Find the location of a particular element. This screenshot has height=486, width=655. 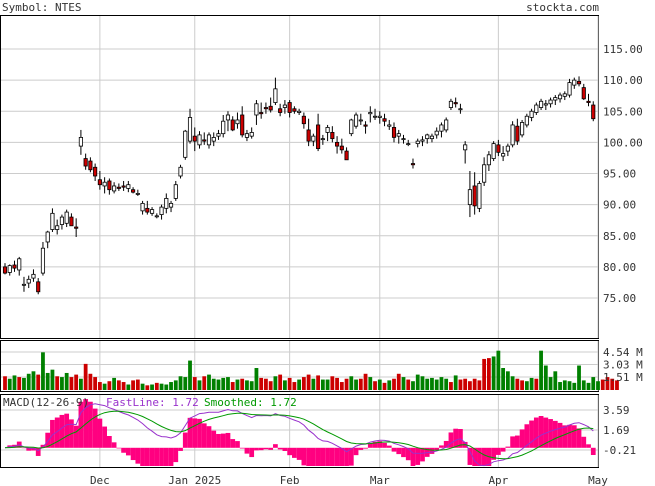

macd-smoothed-line is located at coordinates (299, 435).